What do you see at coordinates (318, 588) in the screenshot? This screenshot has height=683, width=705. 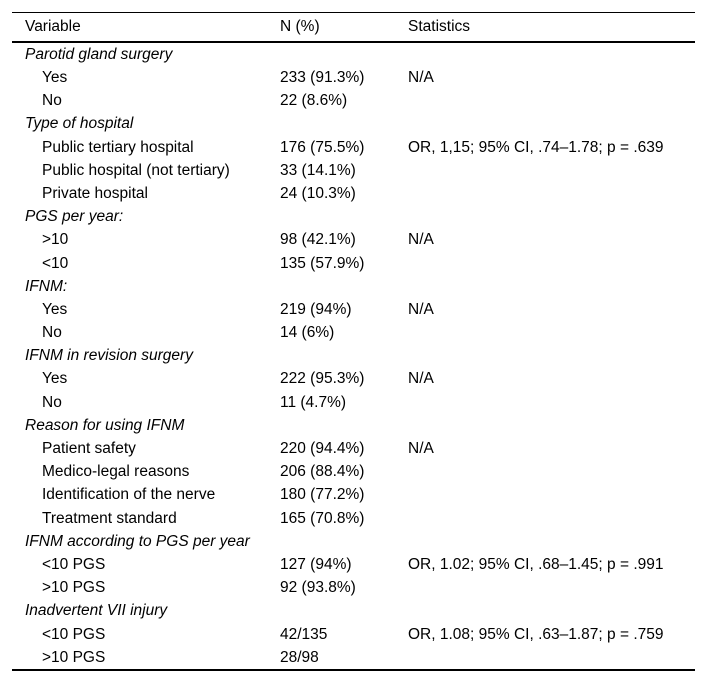 I see `n-cell: 92 (93.8%)` at bounding box center [318, 588].